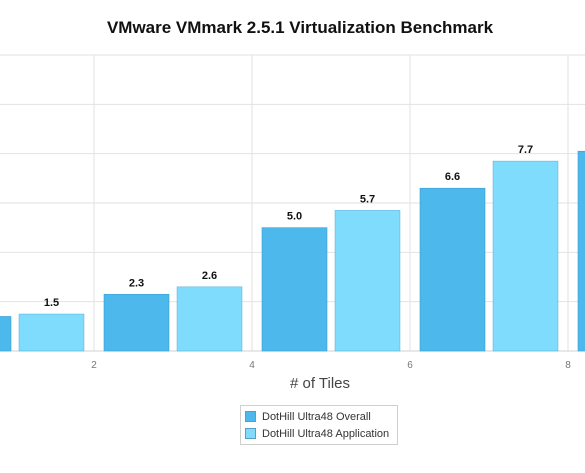 The height and width of the screenshot is (473, 585). I want to click on data-label-overall-2: 2.3, so click(136, 283).